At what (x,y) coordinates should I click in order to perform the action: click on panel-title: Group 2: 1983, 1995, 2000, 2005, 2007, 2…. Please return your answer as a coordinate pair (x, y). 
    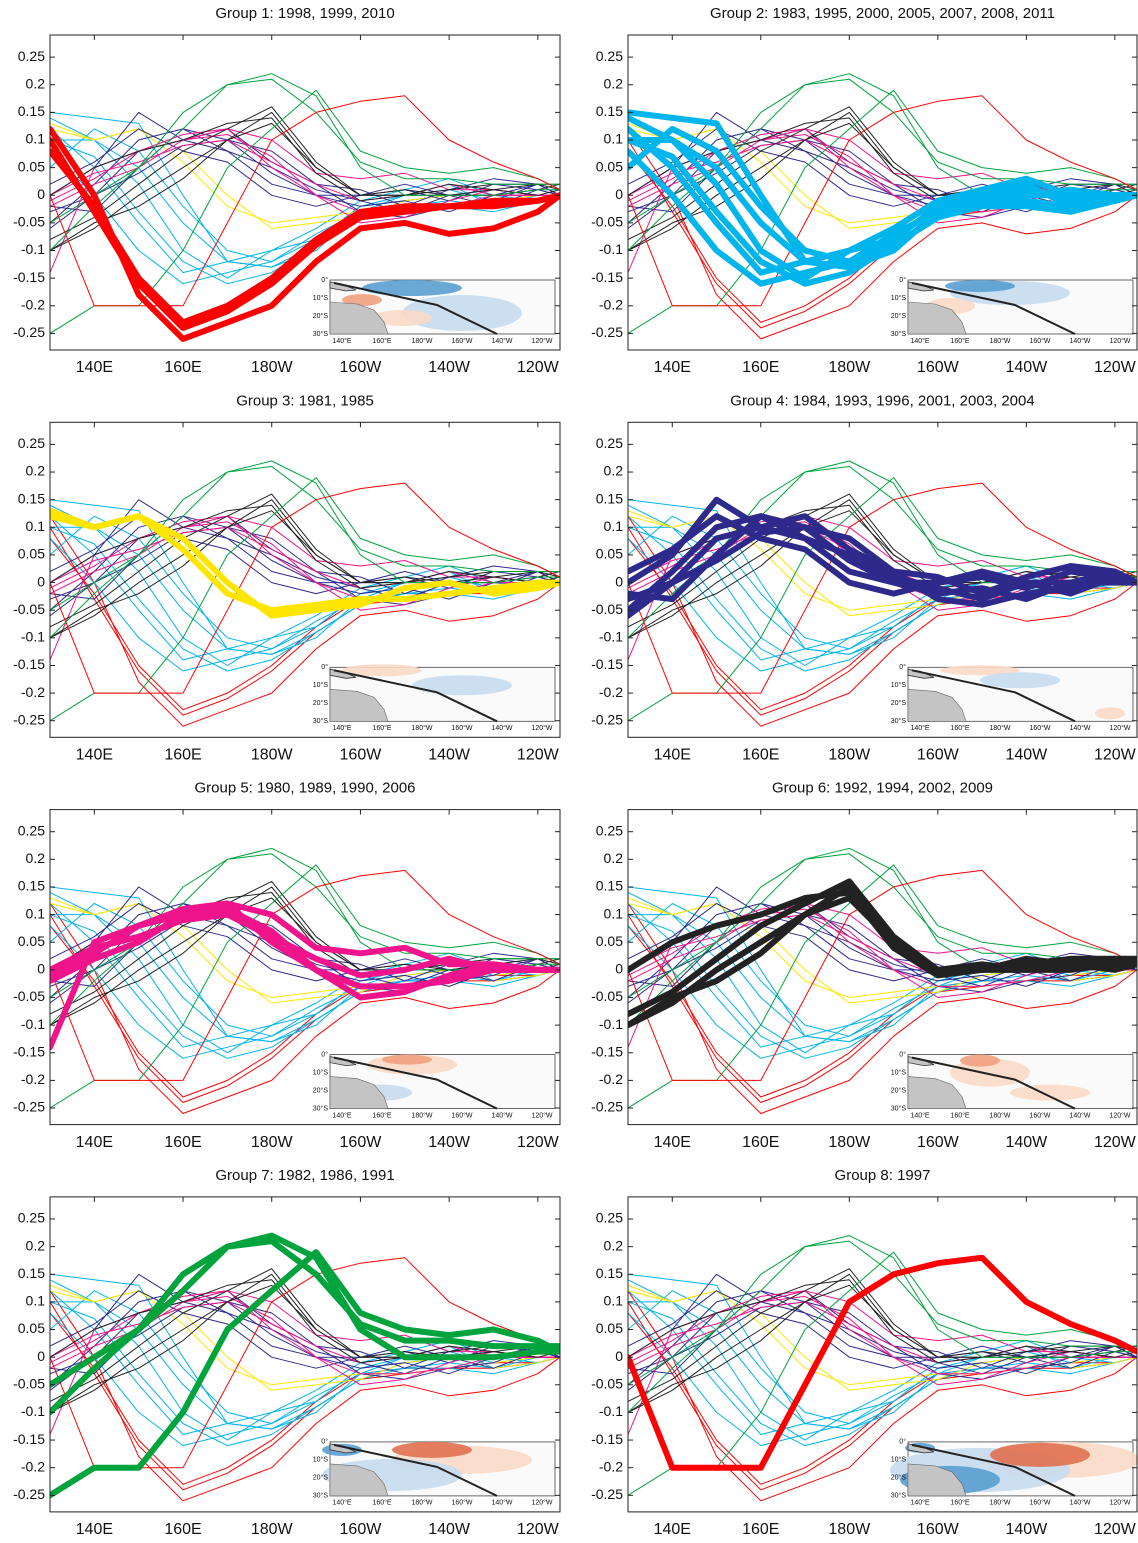
    Looking at the image, I should click on (882, 13).